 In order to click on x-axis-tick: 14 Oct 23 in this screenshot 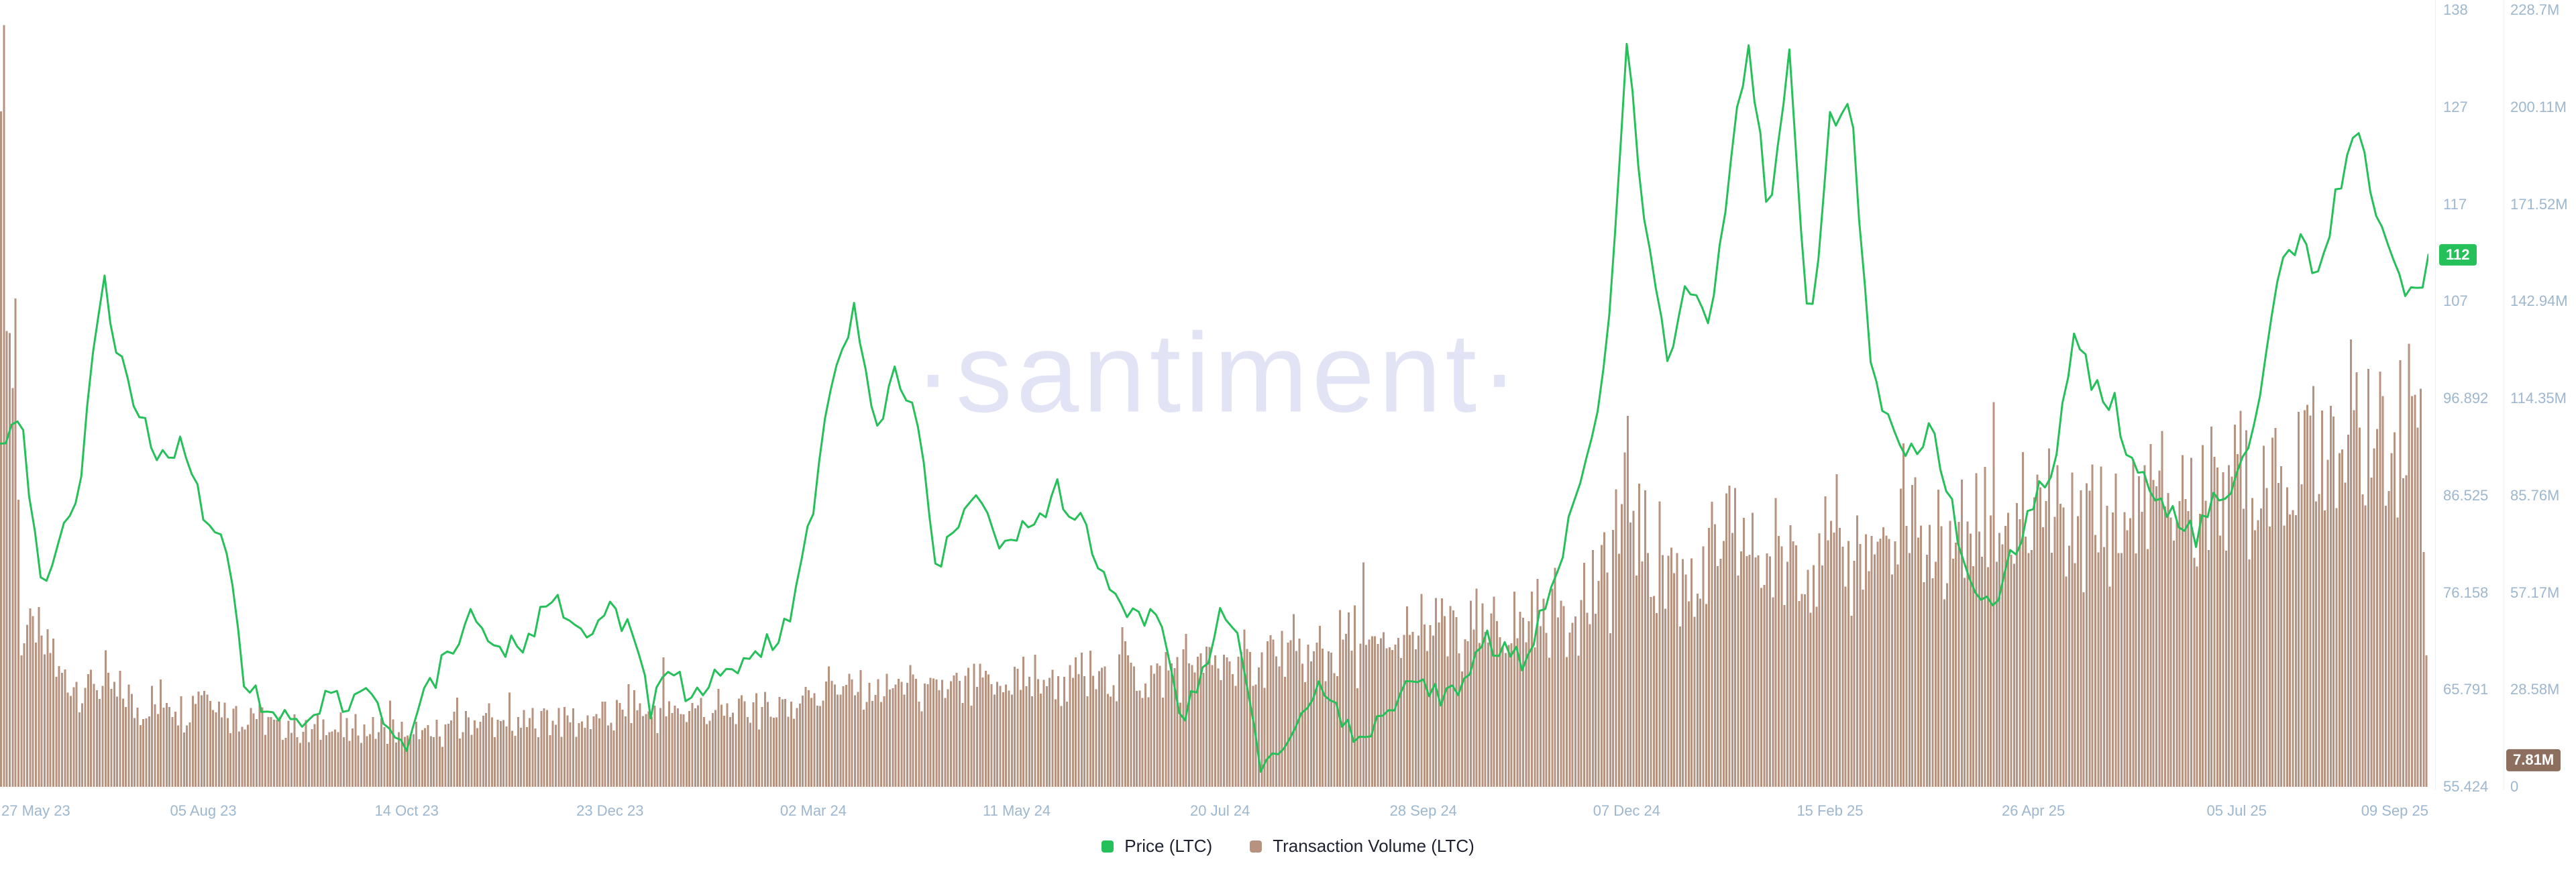, I will do `click(406, 810)`.